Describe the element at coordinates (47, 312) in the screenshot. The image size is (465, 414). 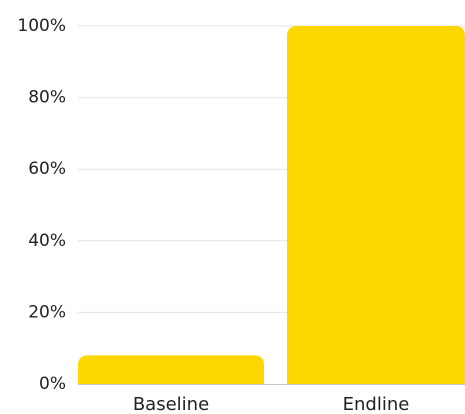
I see `y-tick-label: 20%` at that location.